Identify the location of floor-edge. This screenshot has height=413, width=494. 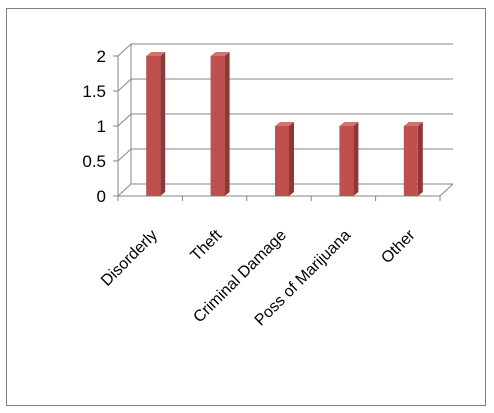
(446, 190).